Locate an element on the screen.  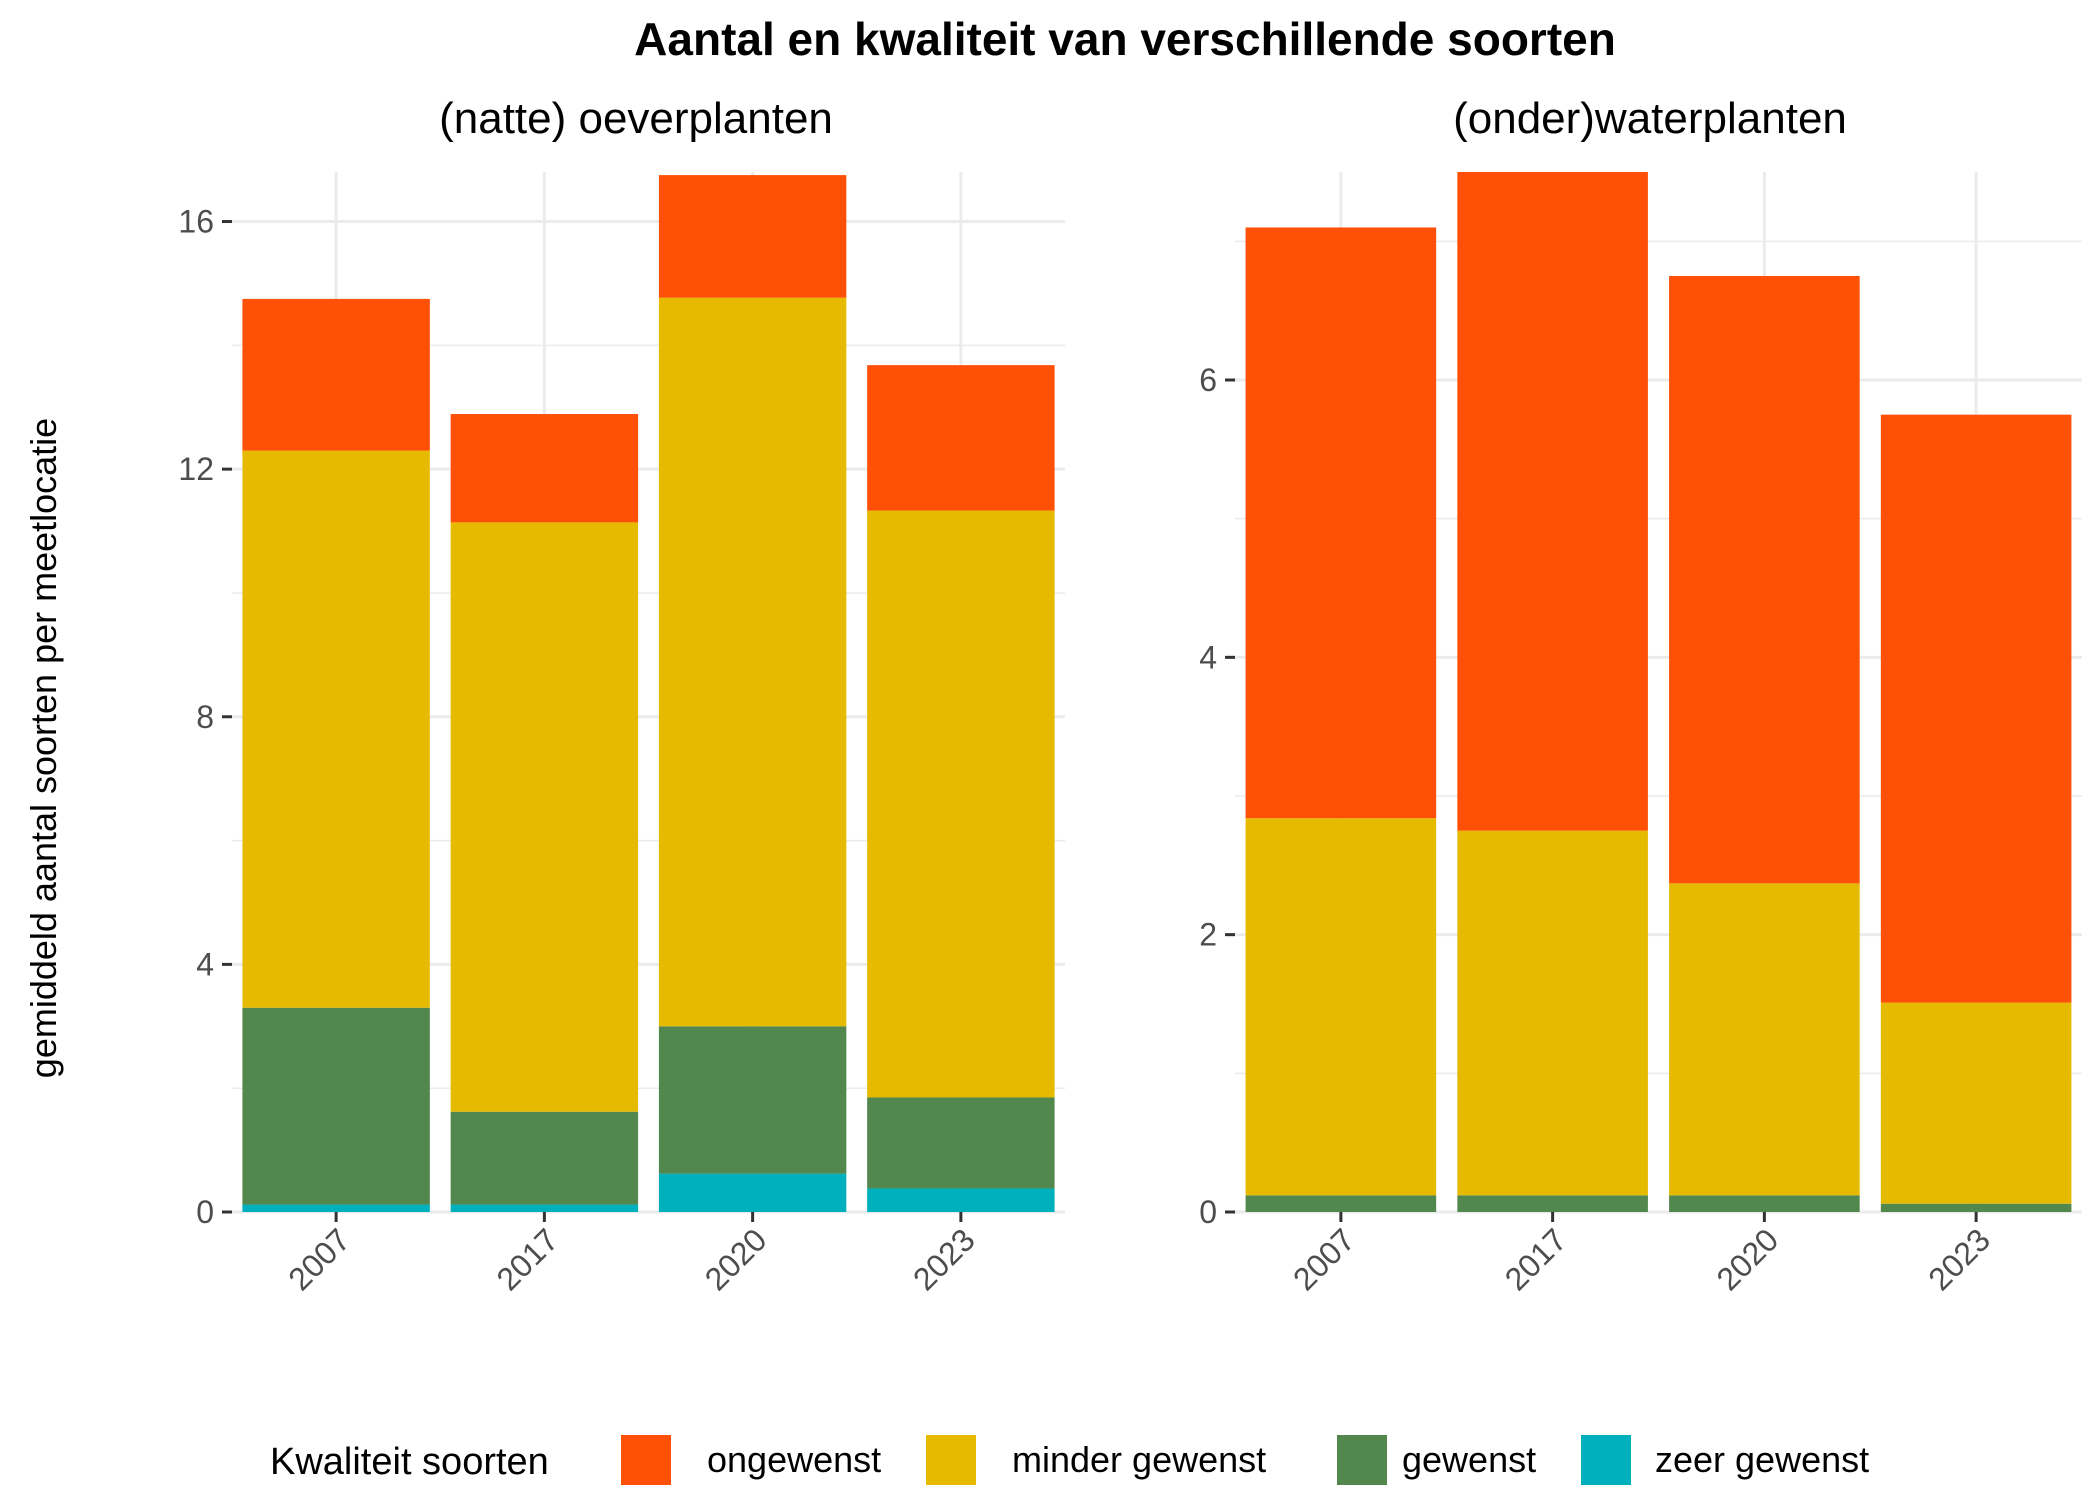
legend-key-minder-gewenst is located at coordinates (951, 1460).